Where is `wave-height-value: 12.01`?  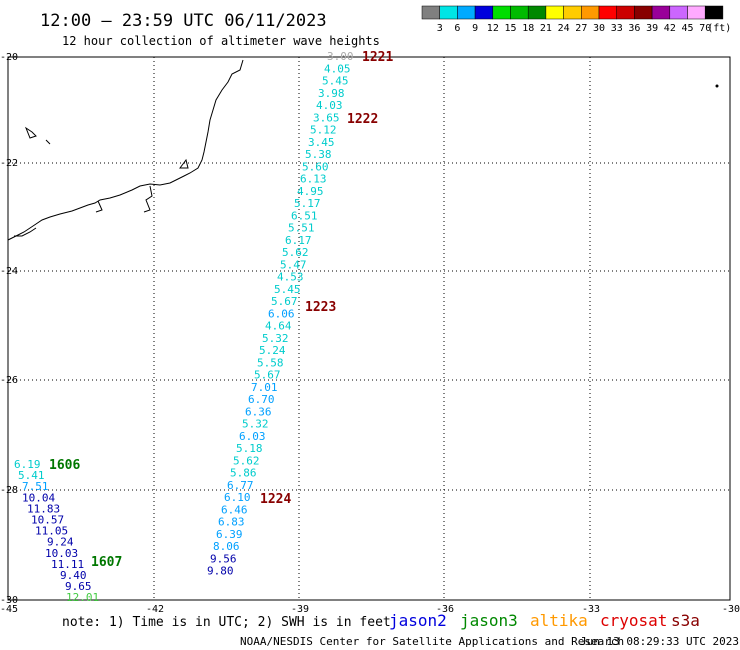 wave-height-value: 12.01 is located at coordinates (82, 597).